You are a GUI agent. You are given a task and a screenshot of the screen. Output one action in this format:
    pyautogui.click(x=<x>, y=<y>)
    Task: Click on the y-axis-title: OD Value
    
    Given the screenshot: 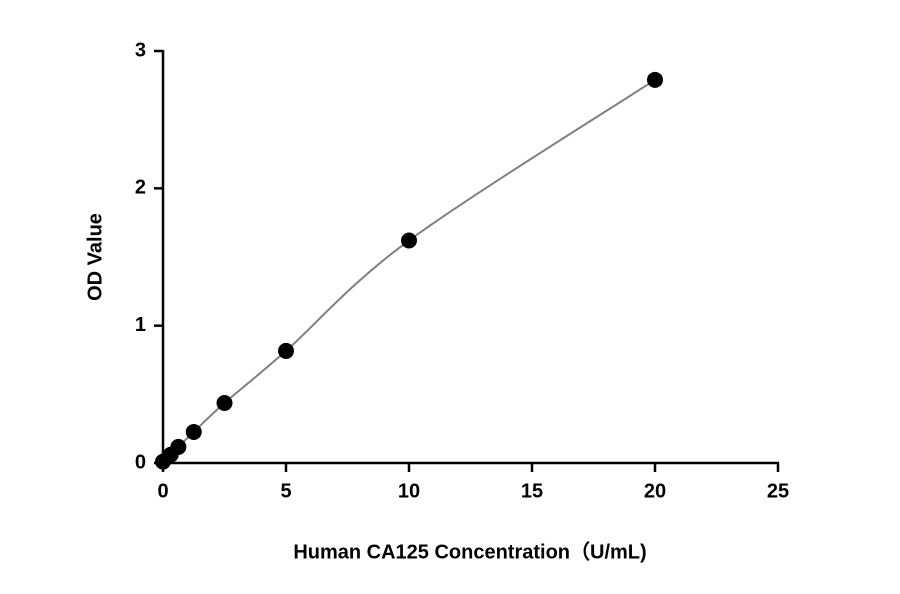 What is the action you would take?
    pyautogui.click(x=95, y=257)
    